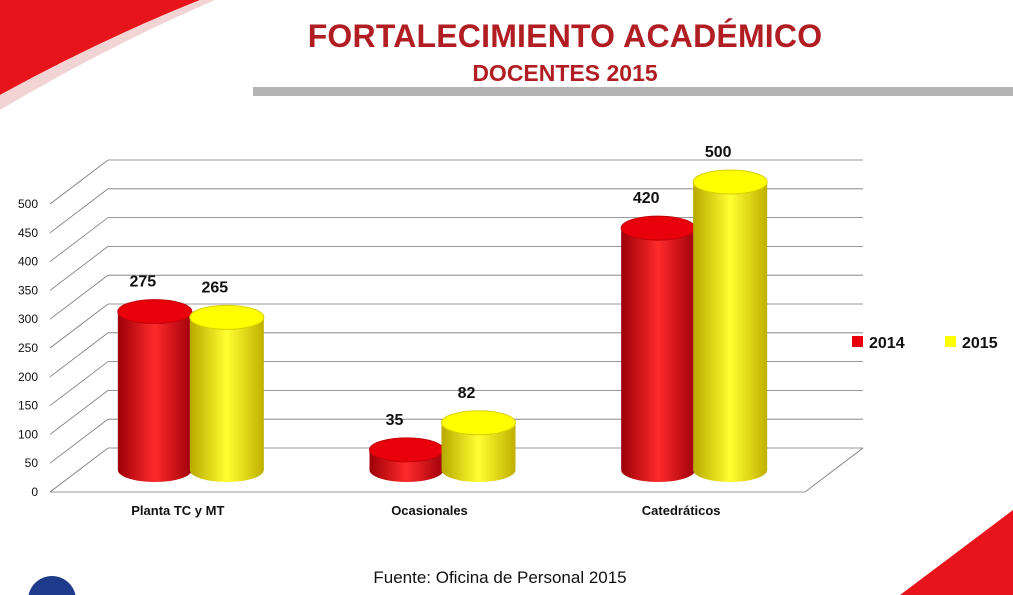 Image resolution: width=1013 pixels, height=595 pixels. What do you see at coordinates (177, 510) in the screenshot?
I see `x-tick-label: Planta TC y MT` at bounding box center [177, 510].